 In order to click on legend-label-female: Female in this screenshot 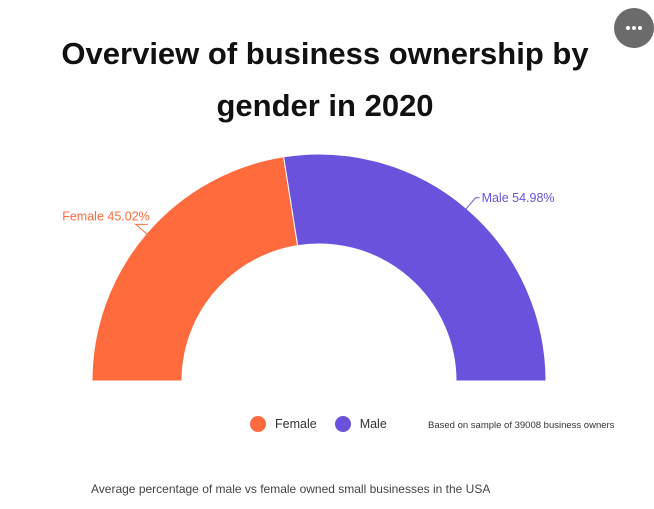, I will do `click(296, 424)`.